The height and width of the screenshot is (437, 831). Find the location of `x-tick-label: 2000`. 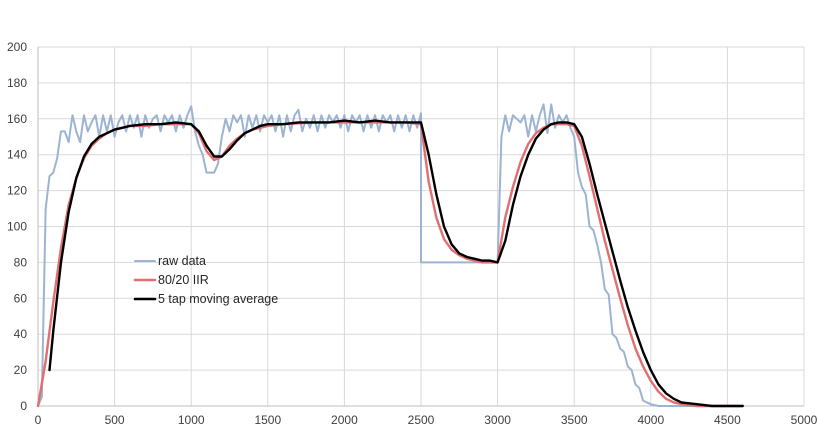

x-tick-label: 2000 is located at coordinates (344, 420).